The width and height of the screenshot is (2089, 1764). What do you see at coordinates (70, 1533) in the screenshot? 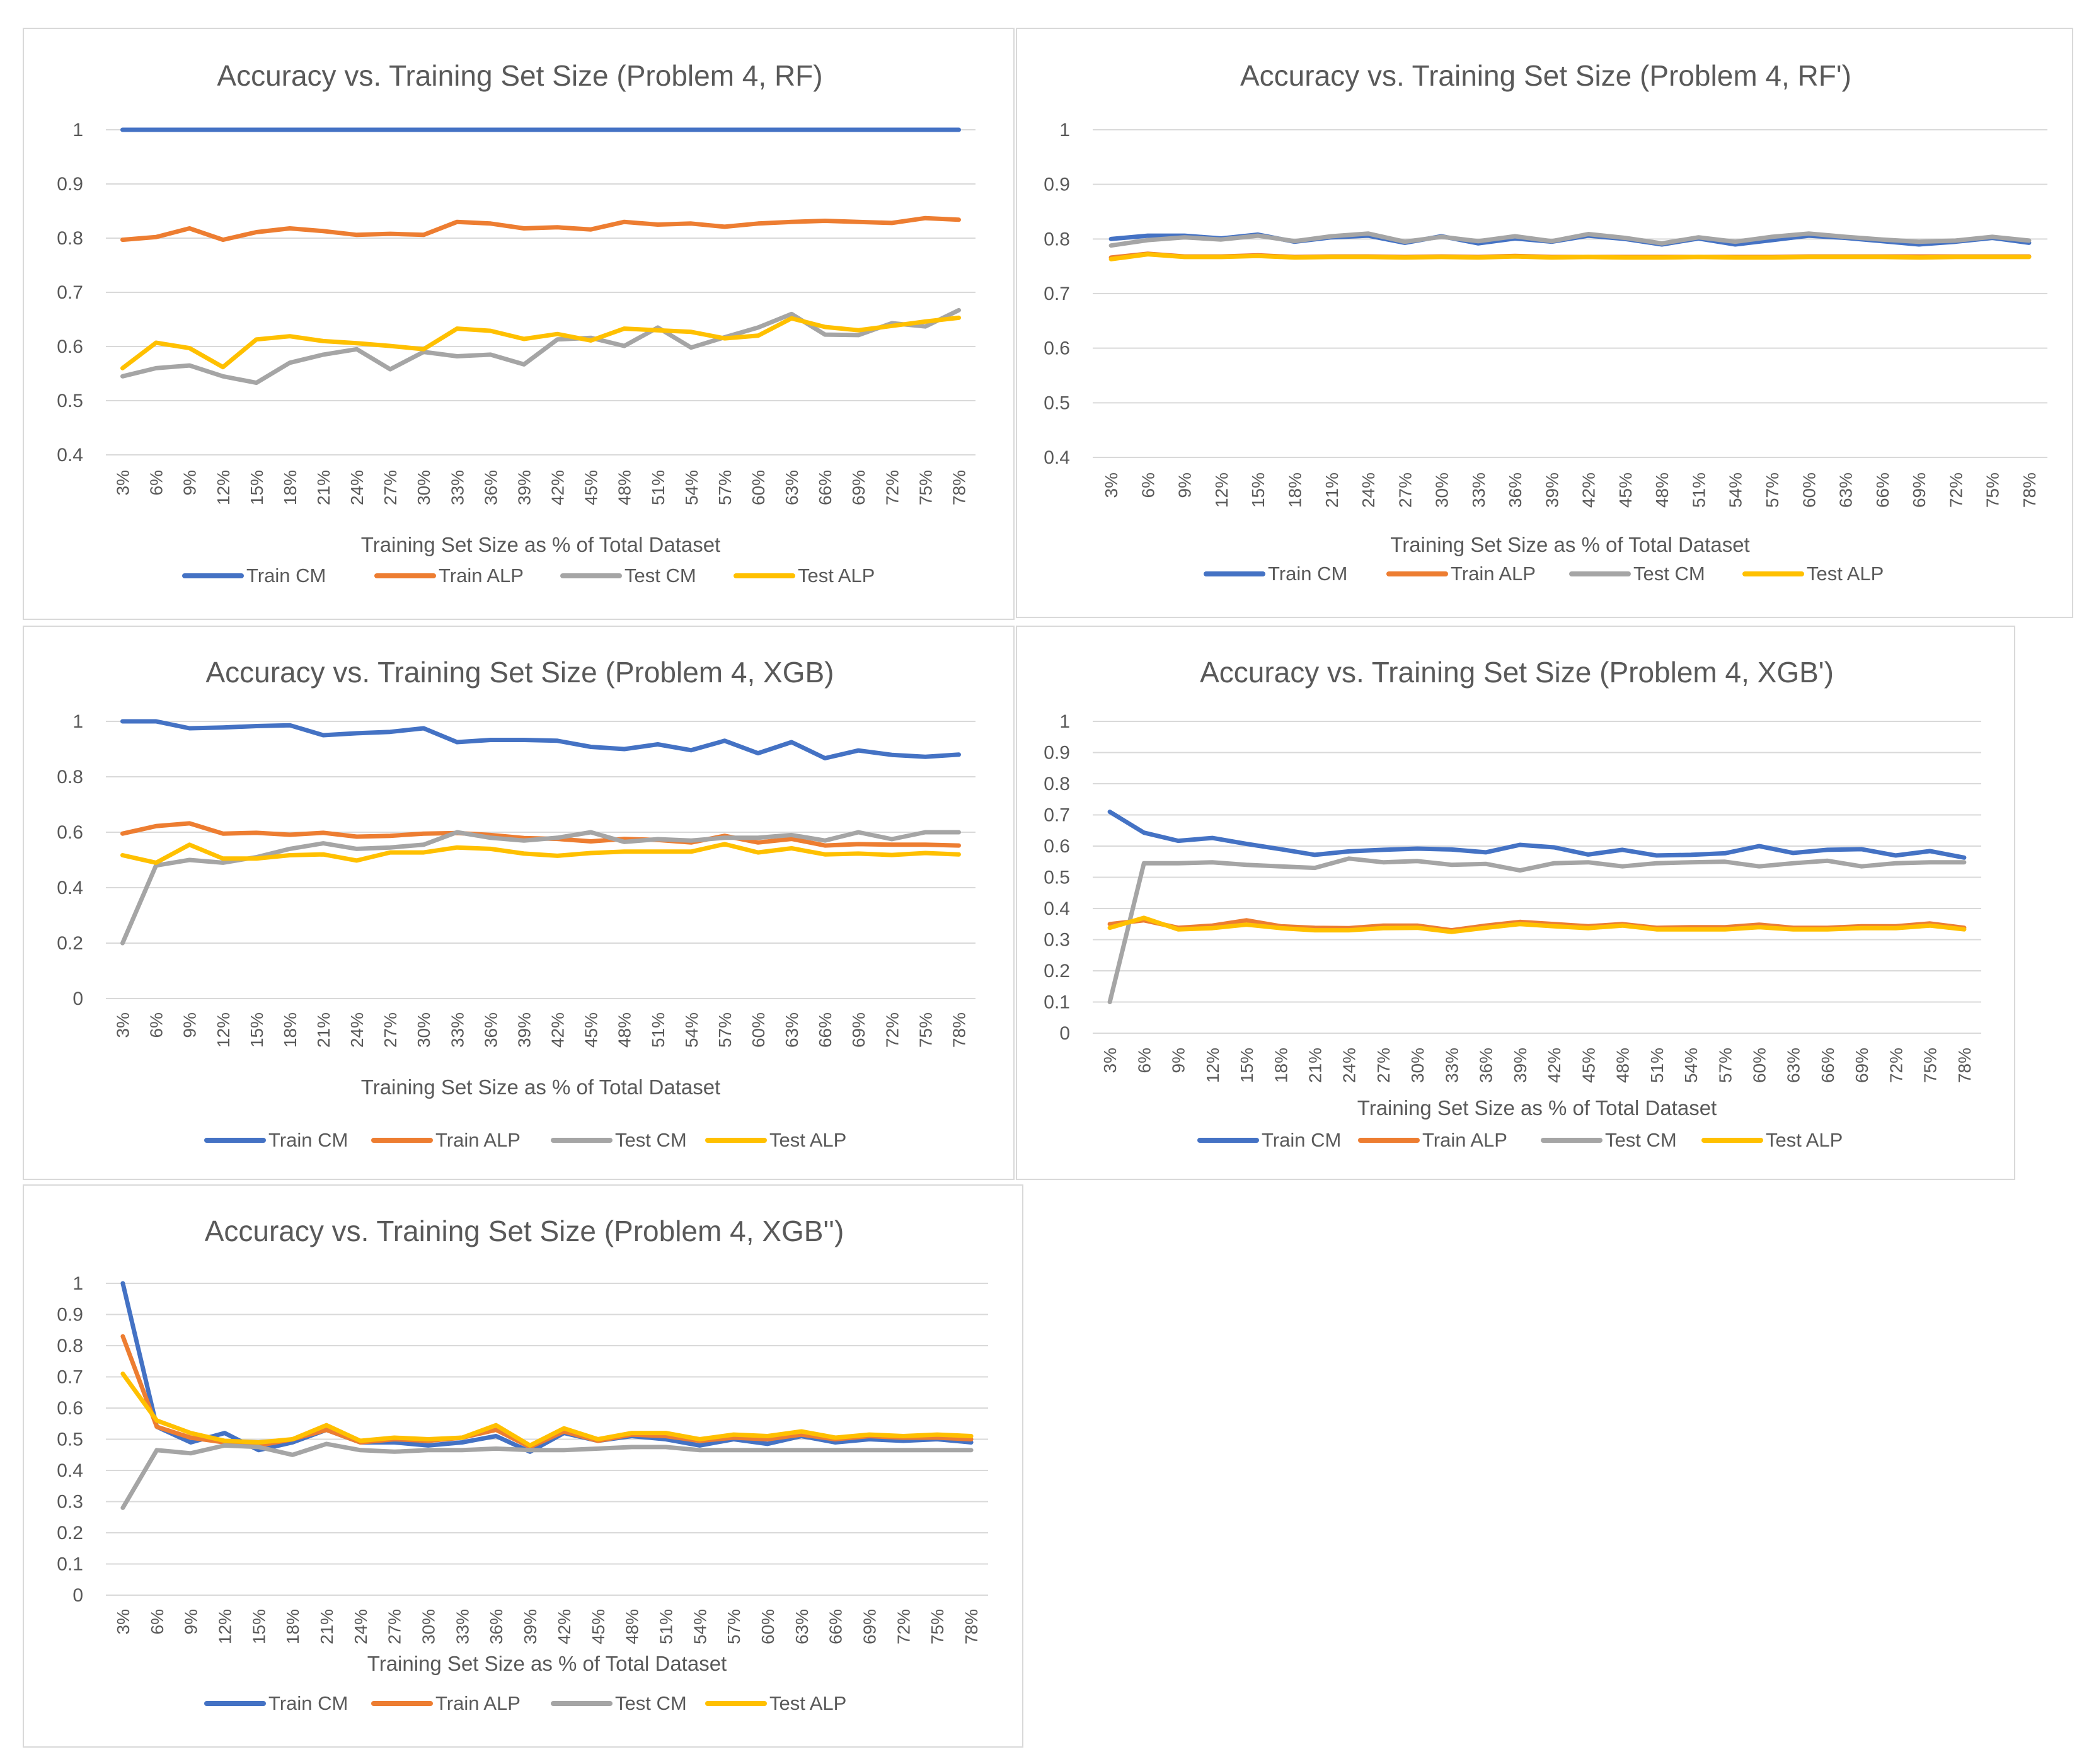
I see `y-tick-label: 0.2` at bounding box center [70, 1533].